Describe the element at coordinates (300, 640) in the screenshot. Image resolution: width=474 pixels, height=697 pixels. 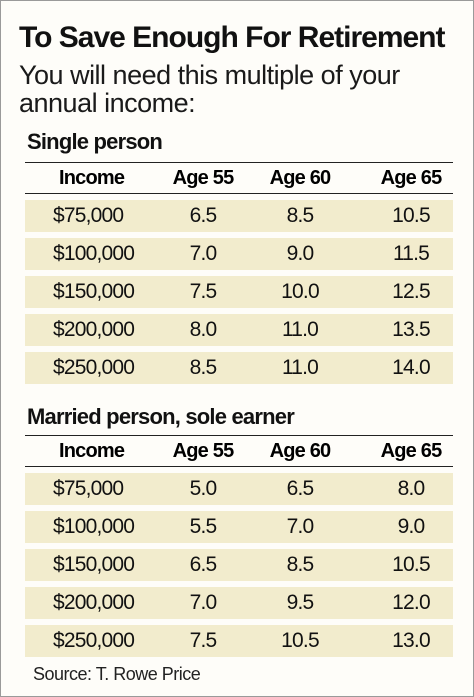
I see `age-60-cell: 10.5` at that location.